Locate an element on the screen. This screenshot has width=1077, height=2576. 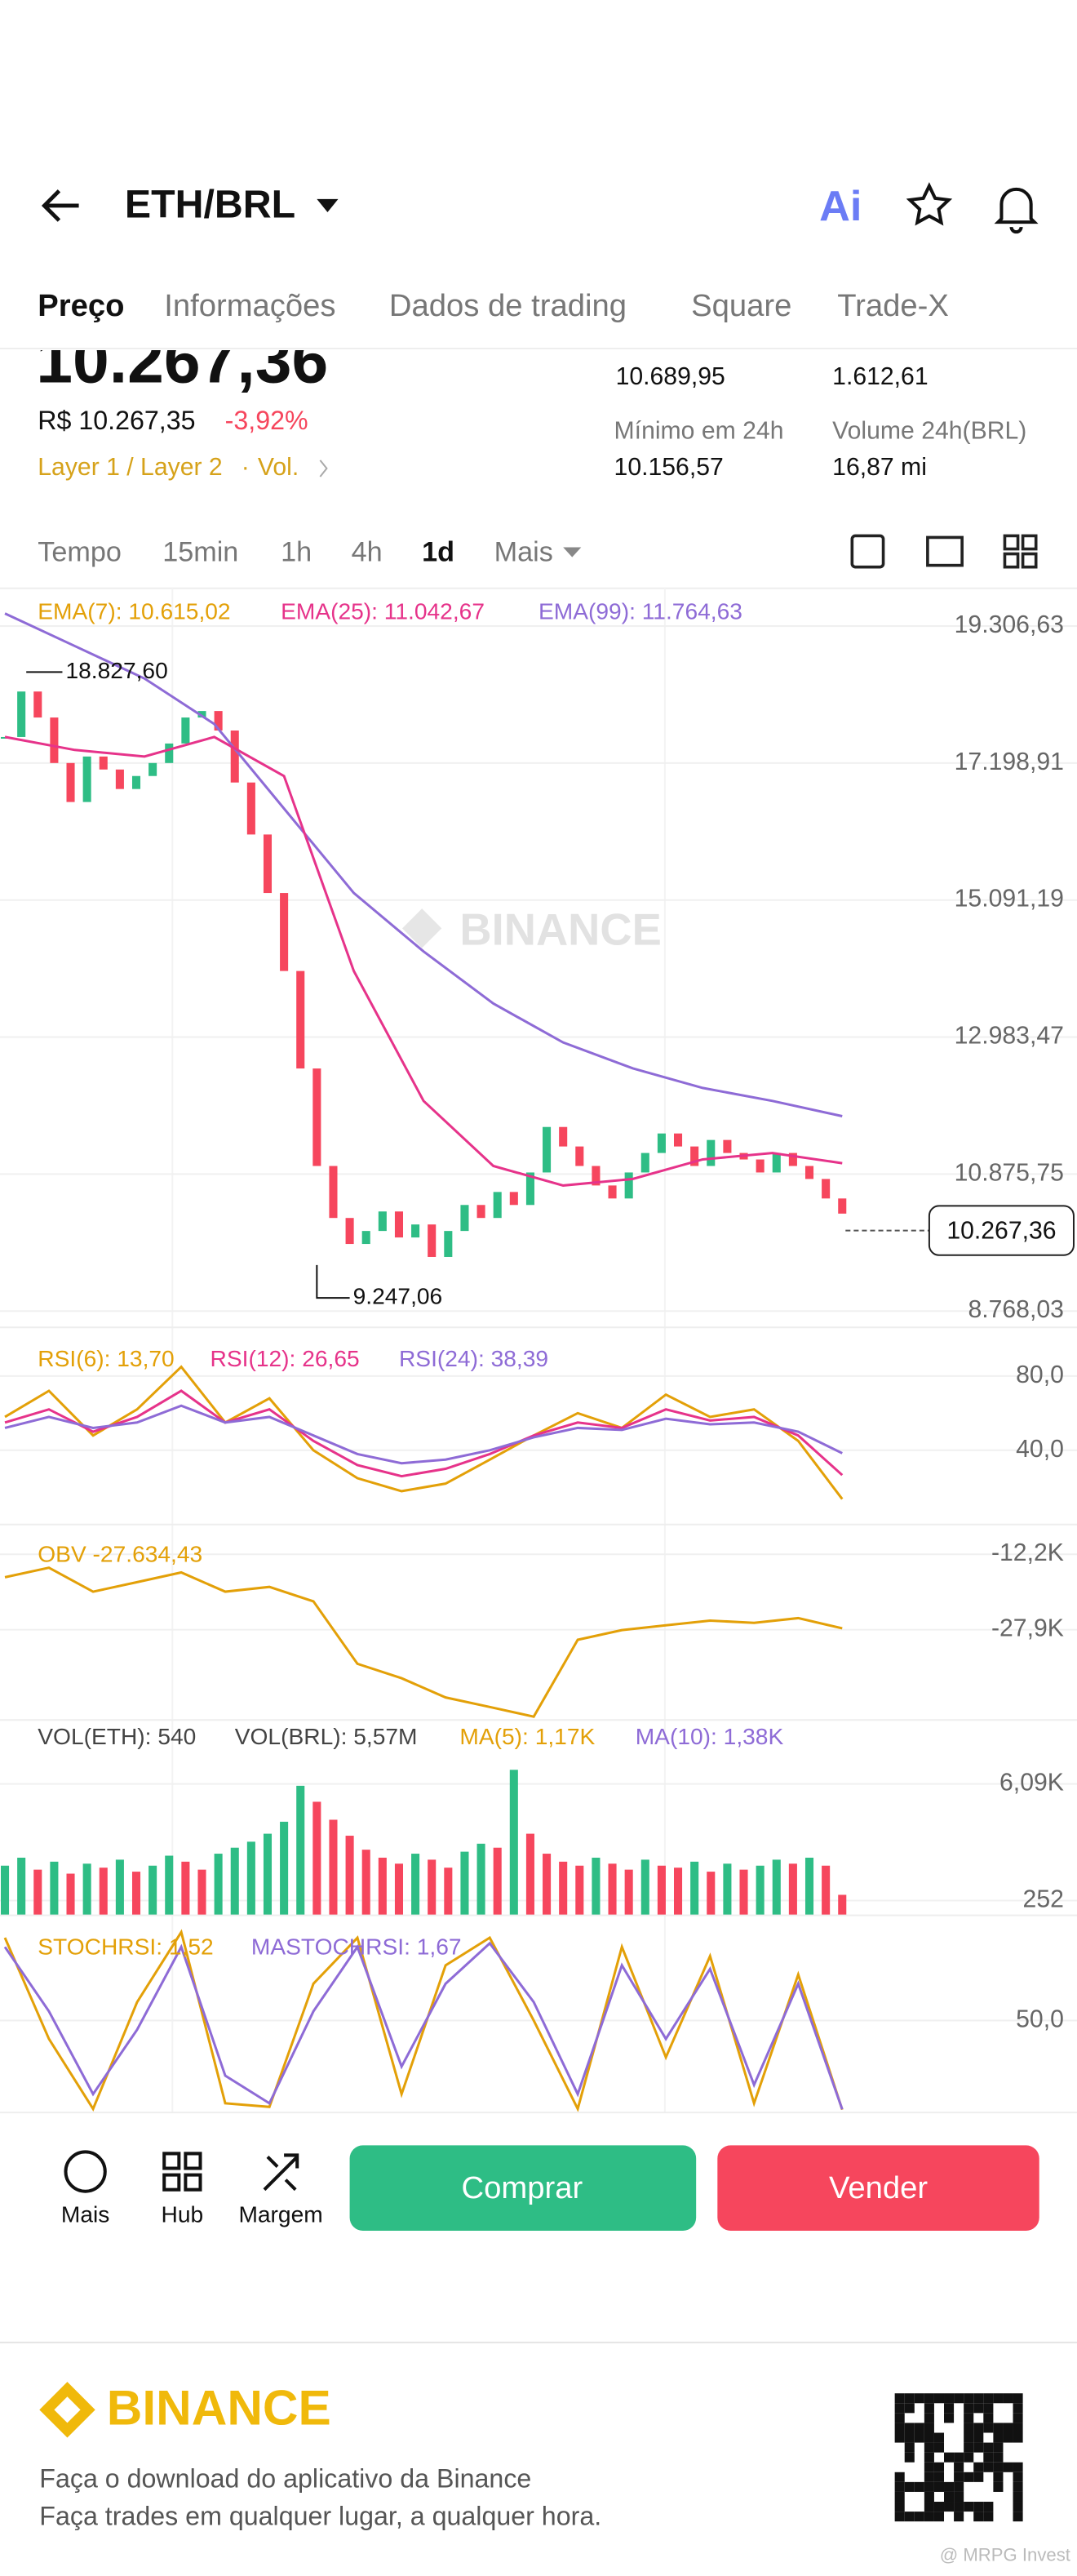
margin-icon is located at coordinates (281, 2172).